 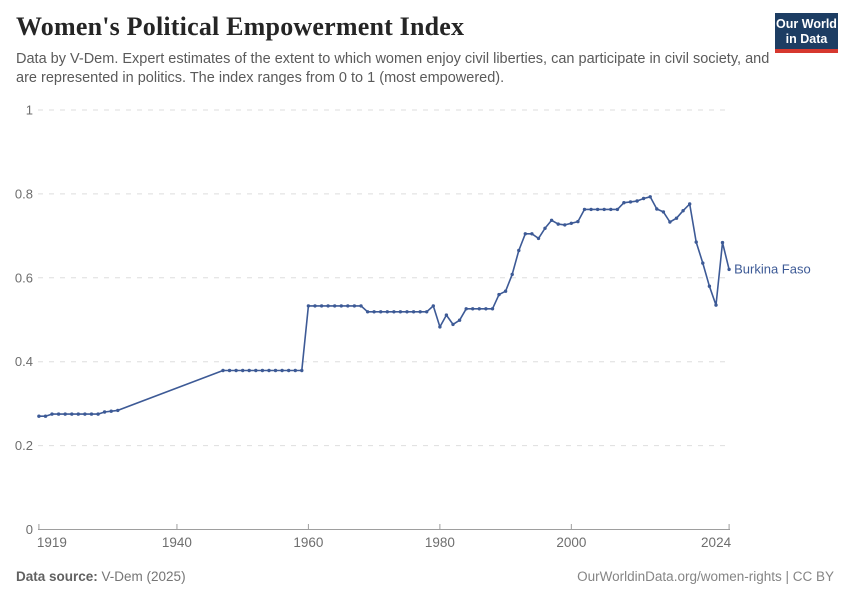 What do you see at coordinates (806, 33) in the screenshot?
I see `owid-logo: Our World in Data` at bounding box center [806, 33].